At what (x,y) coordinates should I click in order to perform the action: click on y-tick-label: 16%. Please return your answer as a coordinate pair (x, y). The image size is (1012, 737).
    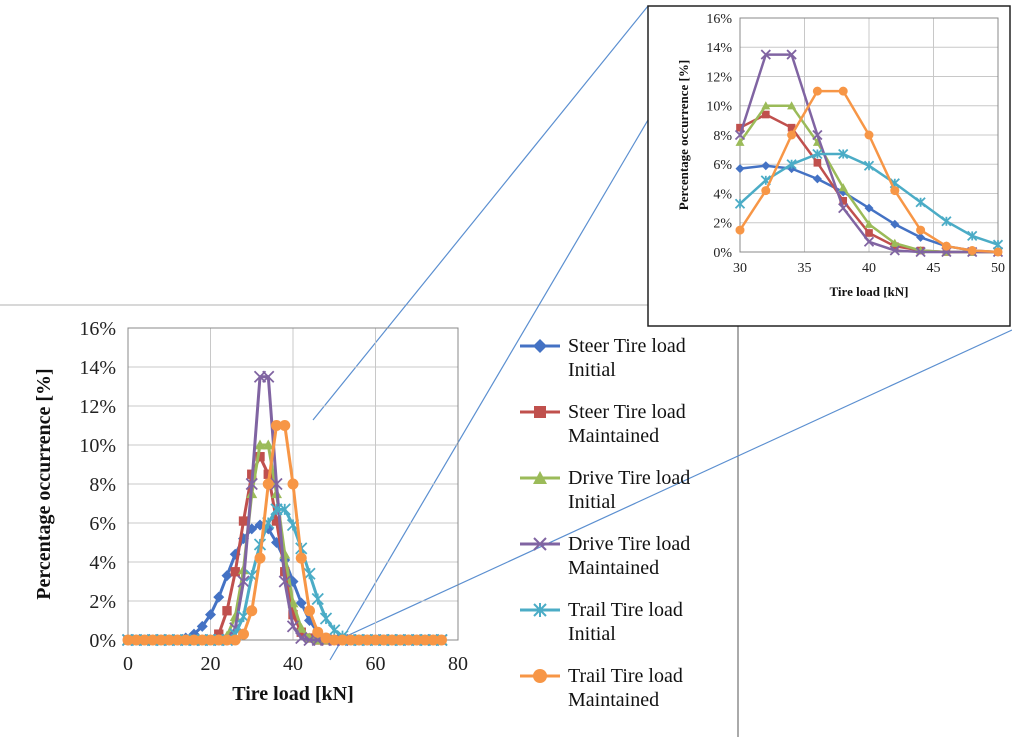
    Looking at the image, I should click on (97, 329).